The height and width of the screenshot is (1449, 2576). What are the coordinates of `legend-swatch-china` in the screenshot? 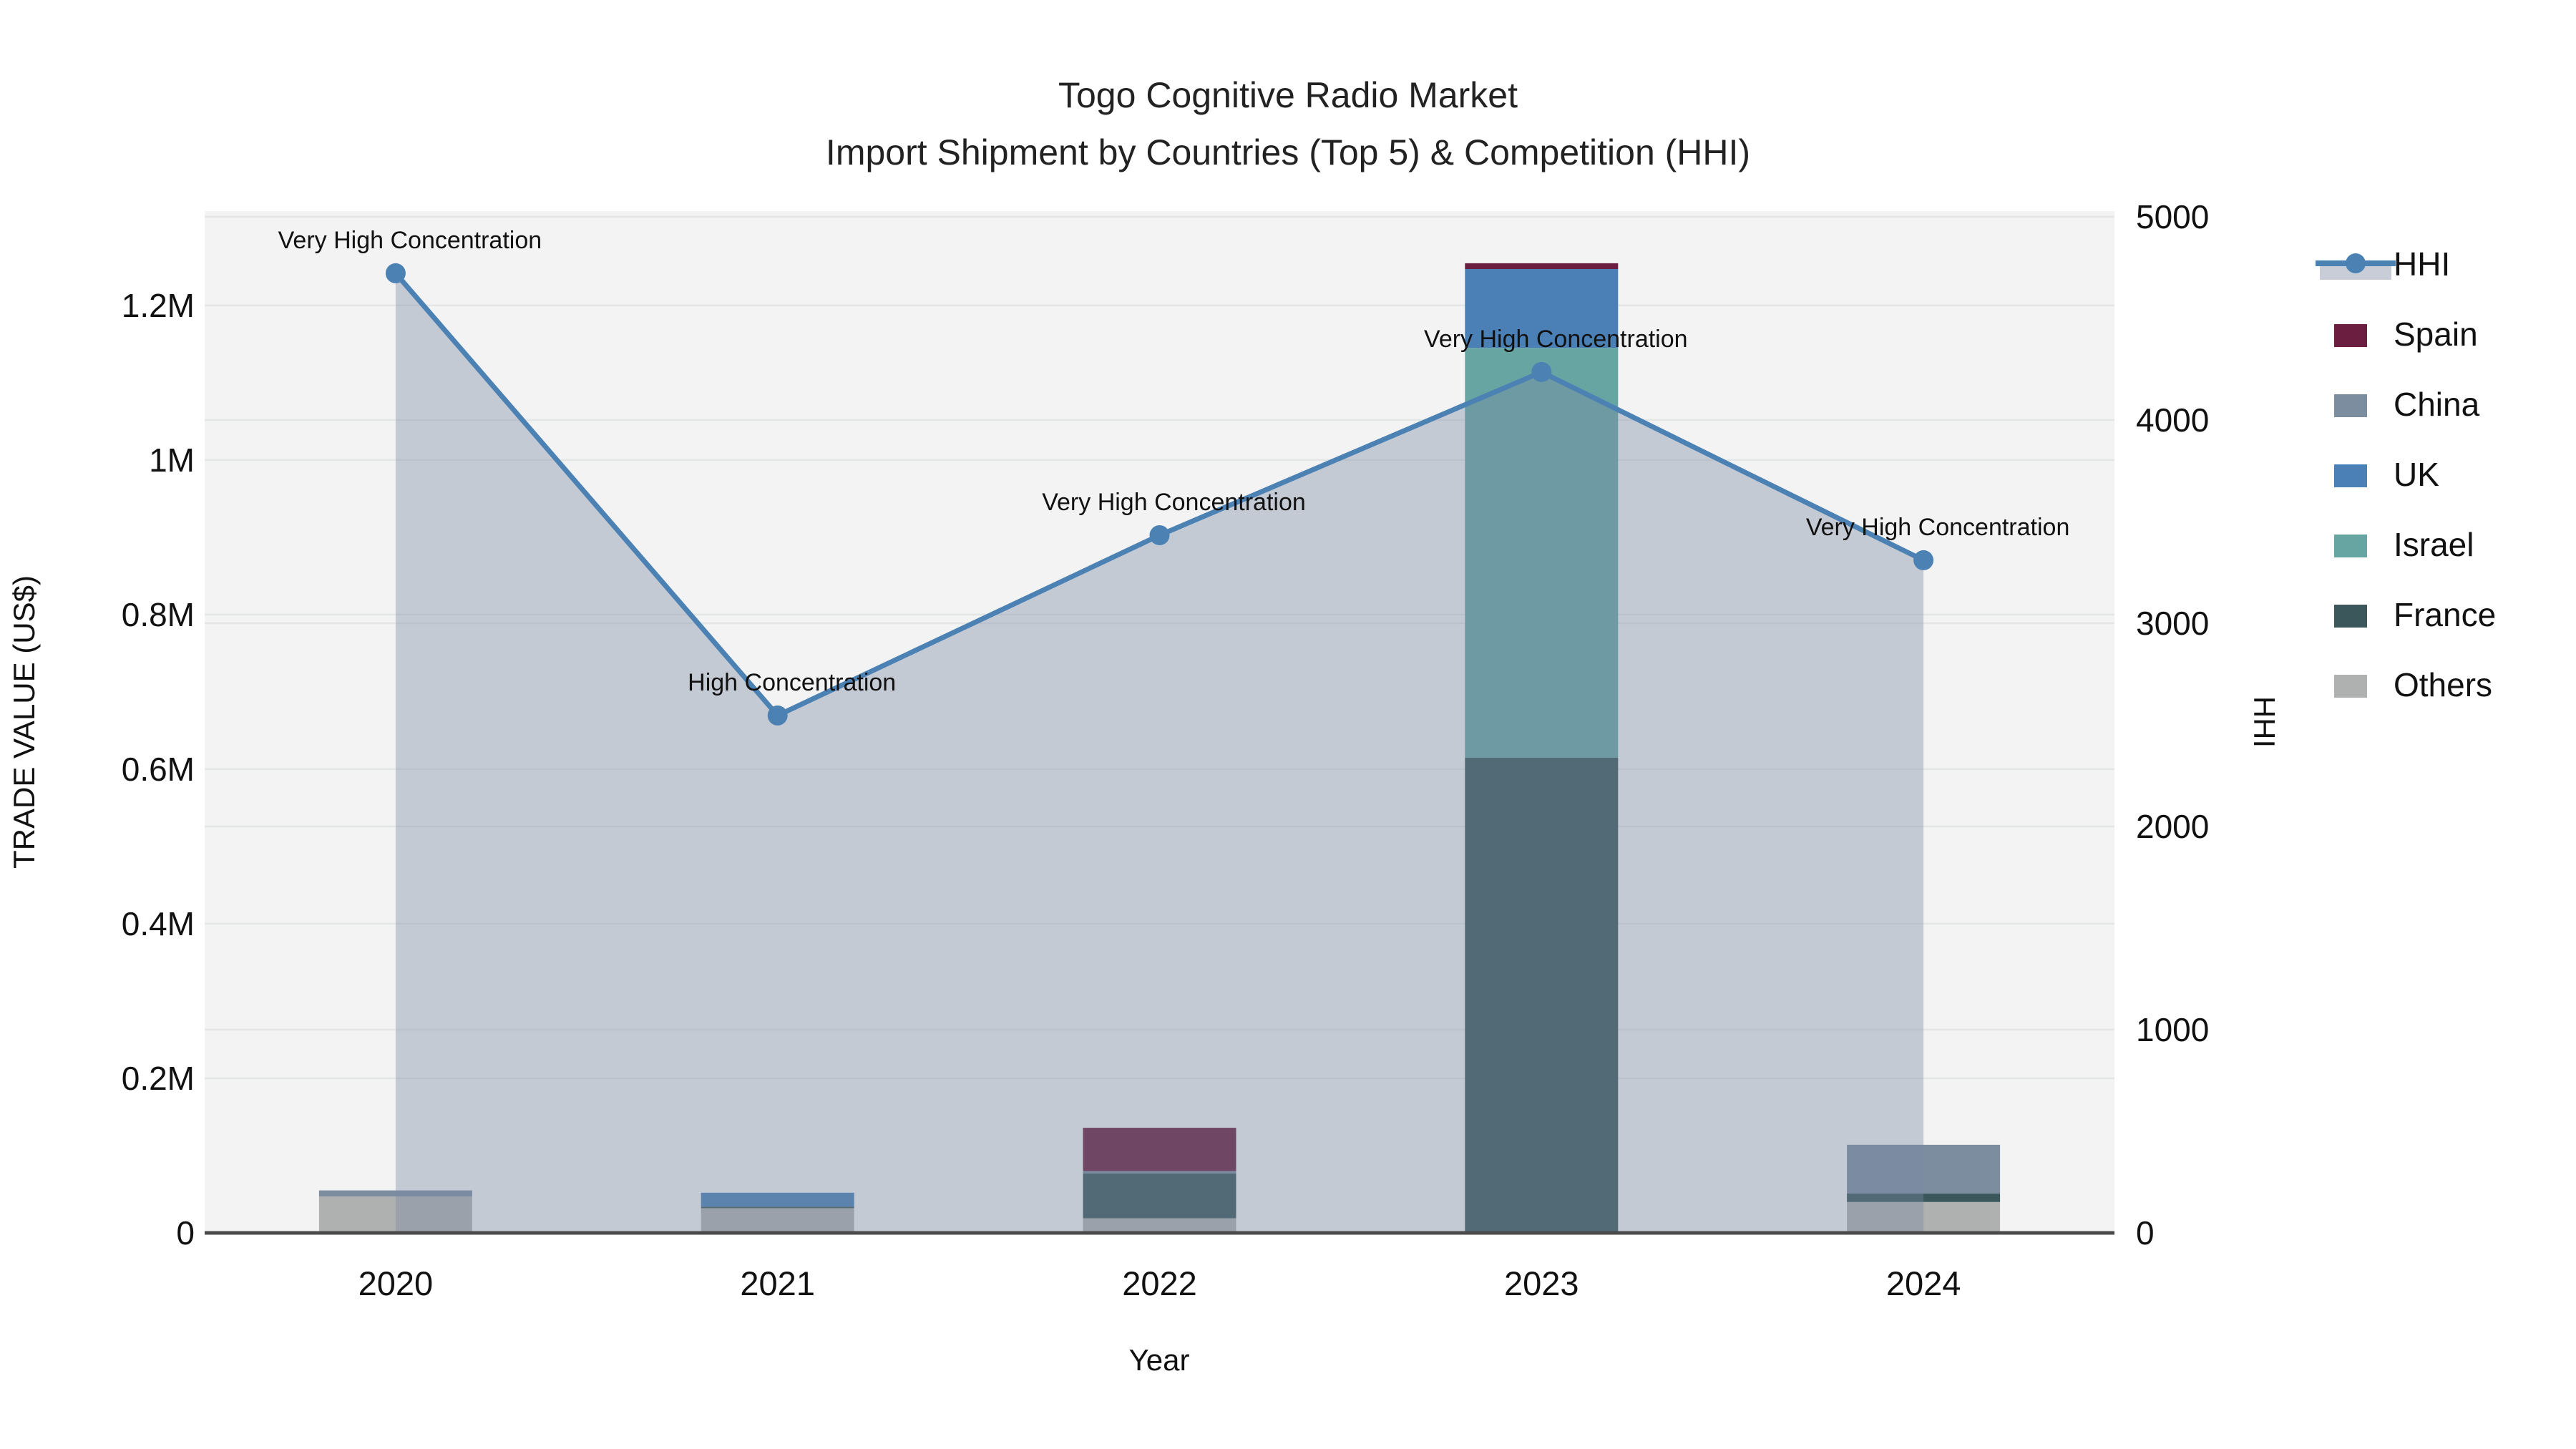 It's located at (2350, 405).